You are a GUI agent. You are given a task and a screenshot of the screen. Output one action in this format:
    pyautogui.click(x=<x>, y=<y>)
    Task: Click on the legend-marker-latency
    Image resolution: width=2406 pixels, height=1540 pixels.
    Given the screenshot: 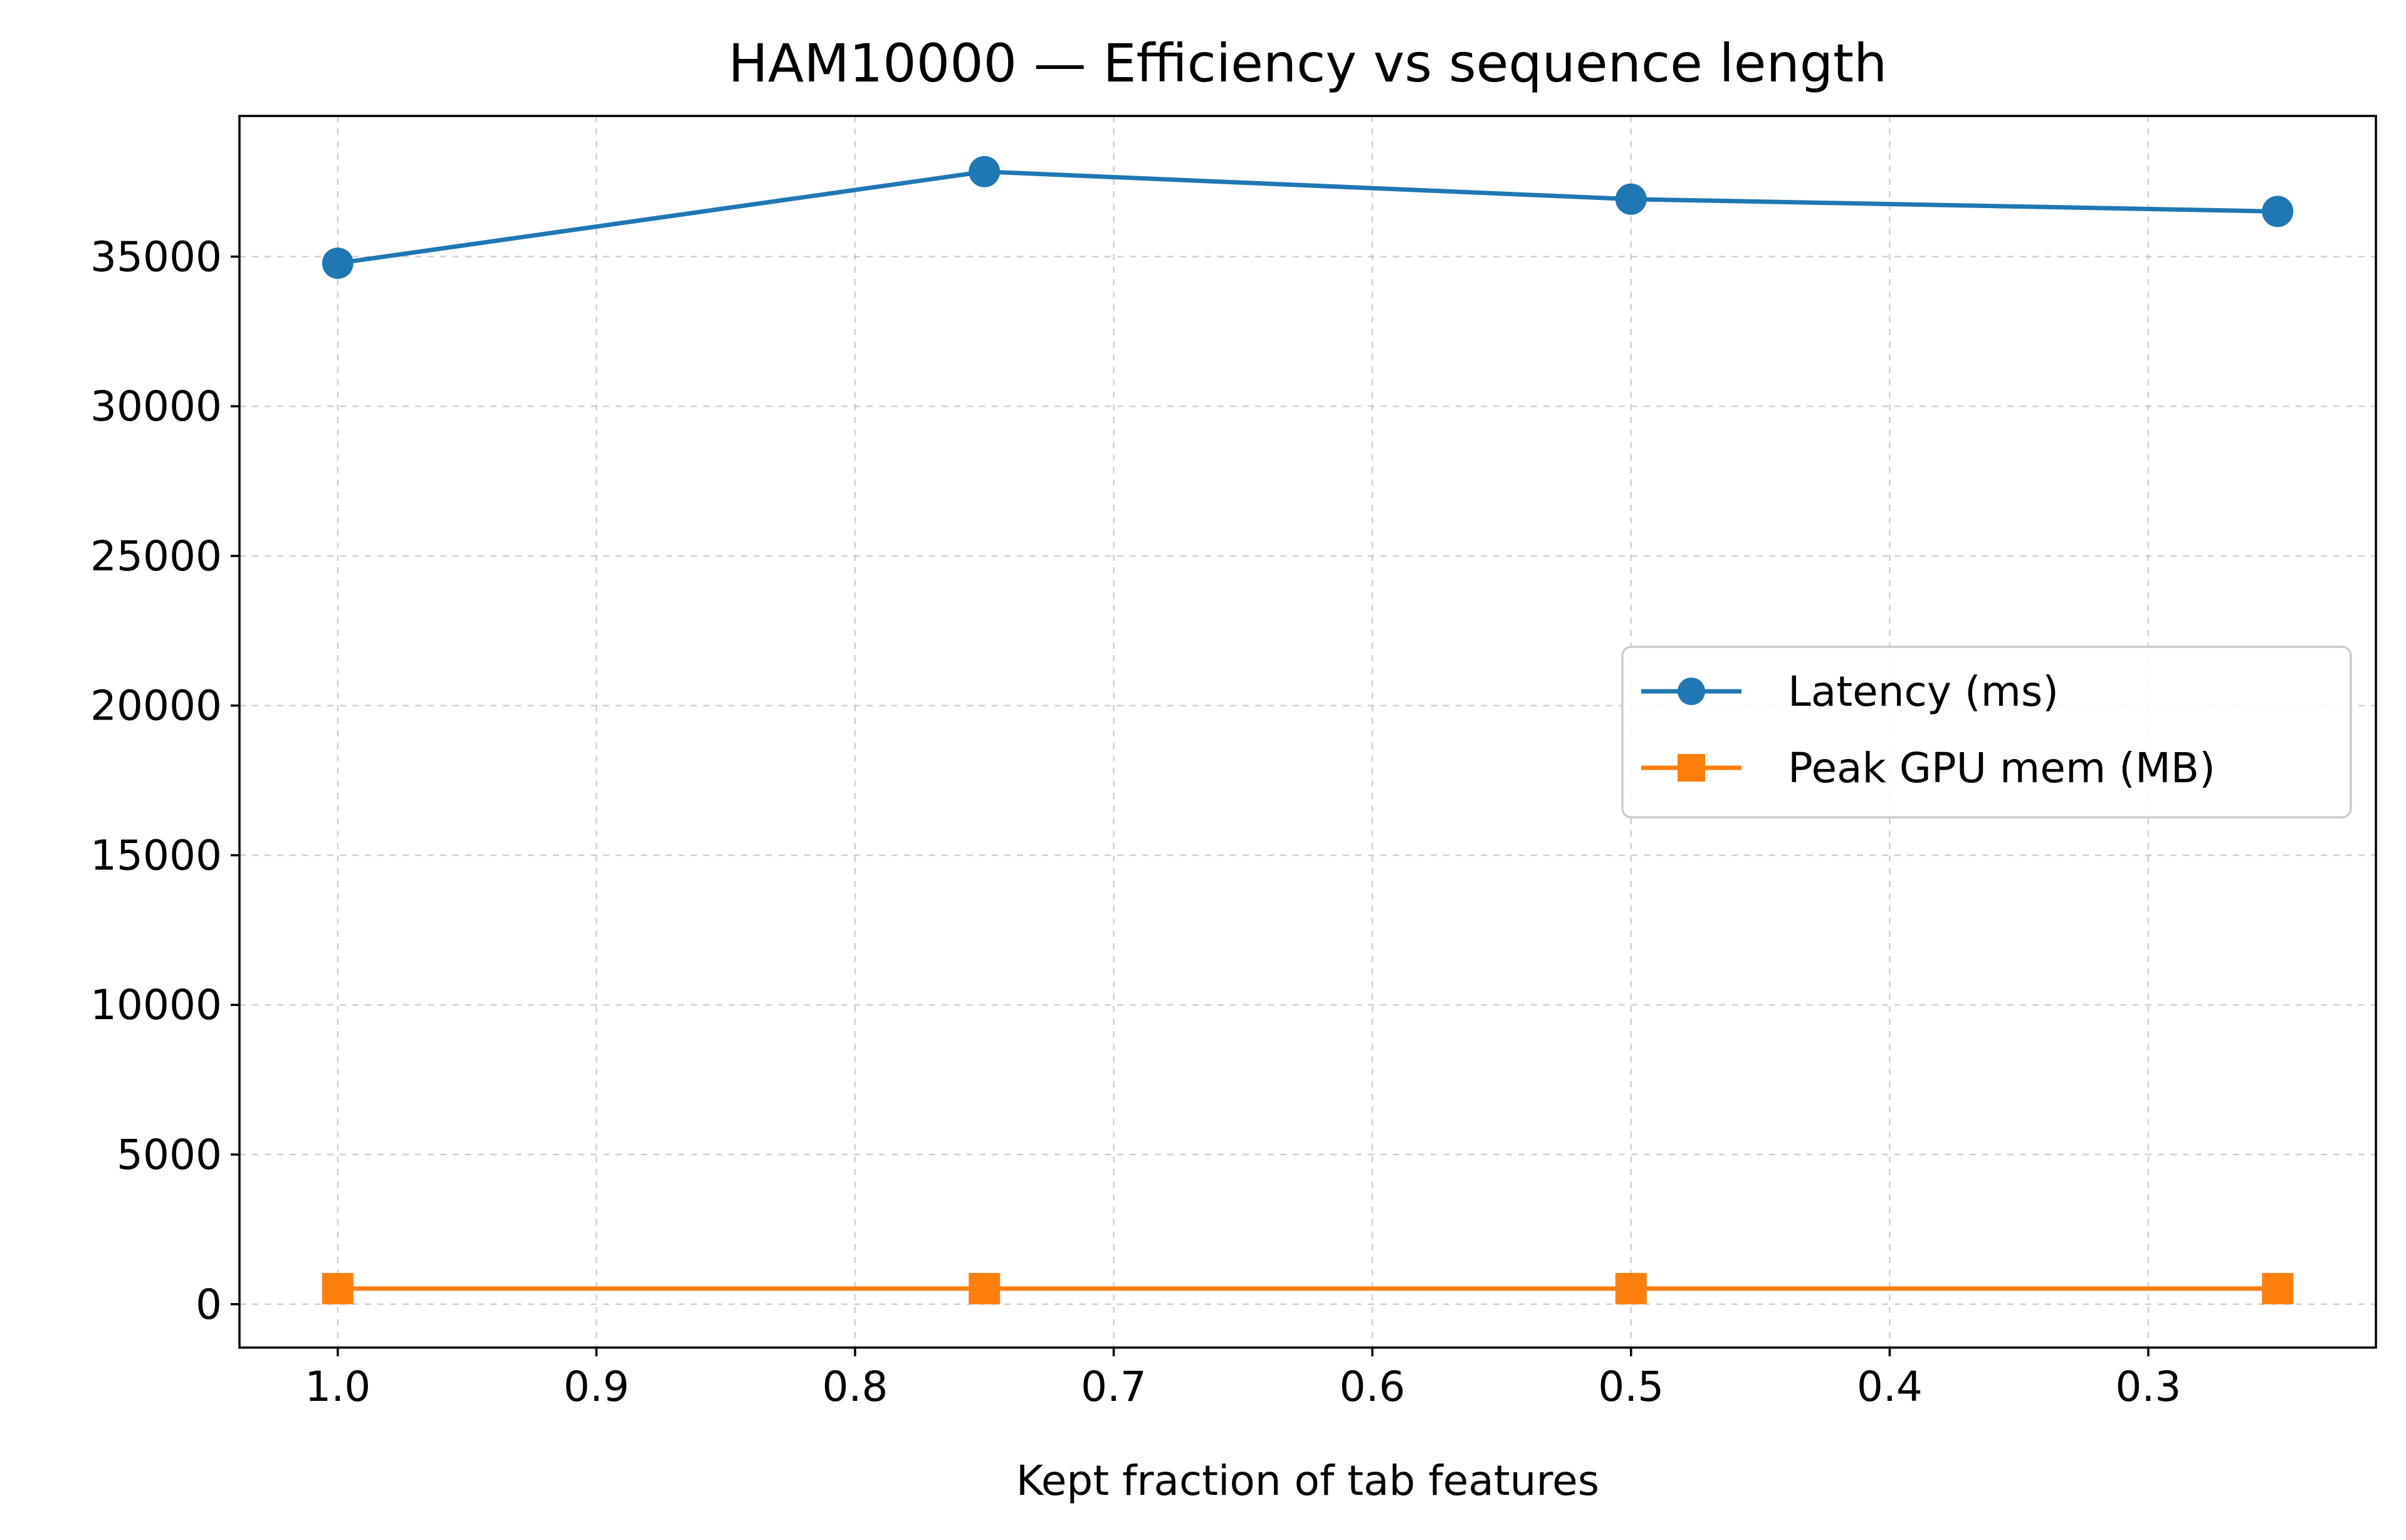 What is the action you would take?
    pyautogui.click(x=1691, y=691)
    